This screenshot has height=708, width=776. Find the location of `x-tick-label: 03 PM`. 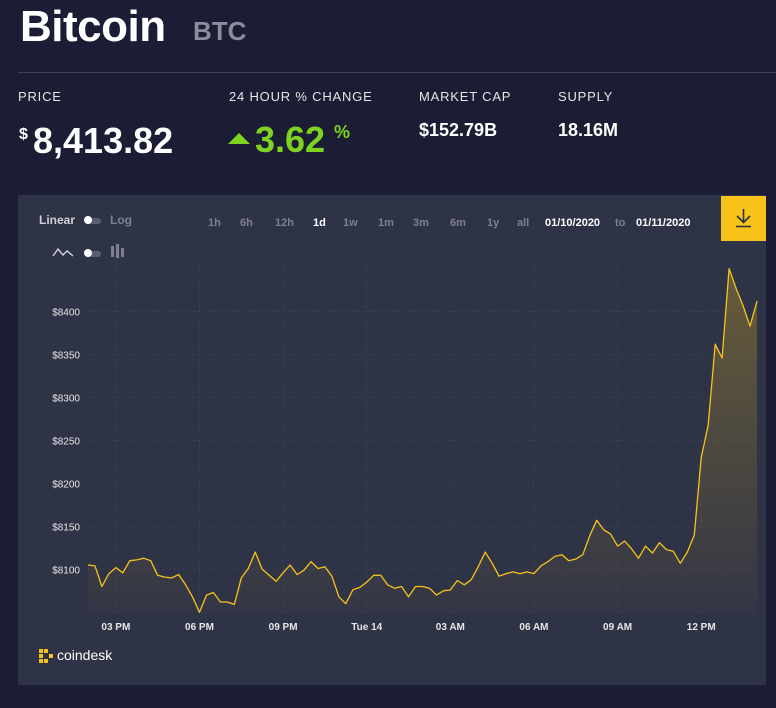

x-tick-label: 03 PM is located at coordinates (115, 627).